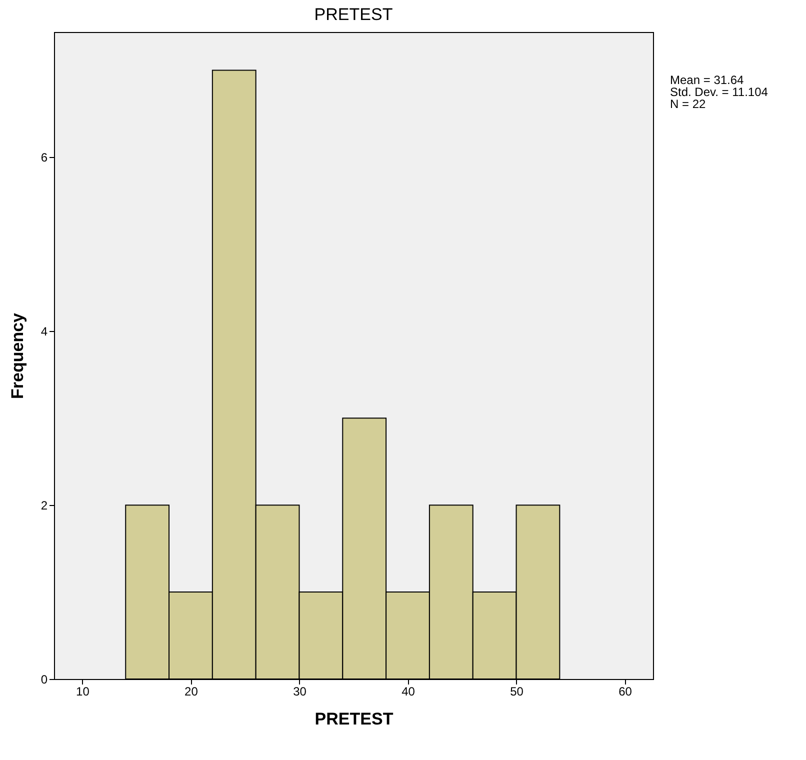 This screenshot has height=760, width=806. I want to click on x-tick-label: 50, so click(517, 691).